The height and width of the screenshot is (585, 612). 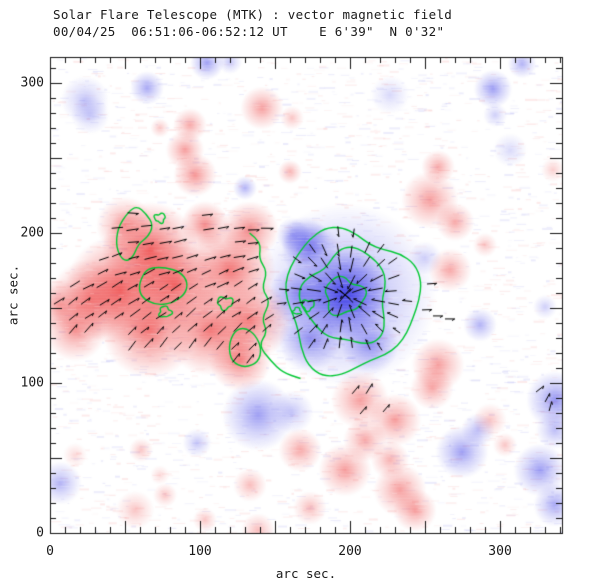 I want to click on y-tick-label: 100, so click(x=32, y=383).